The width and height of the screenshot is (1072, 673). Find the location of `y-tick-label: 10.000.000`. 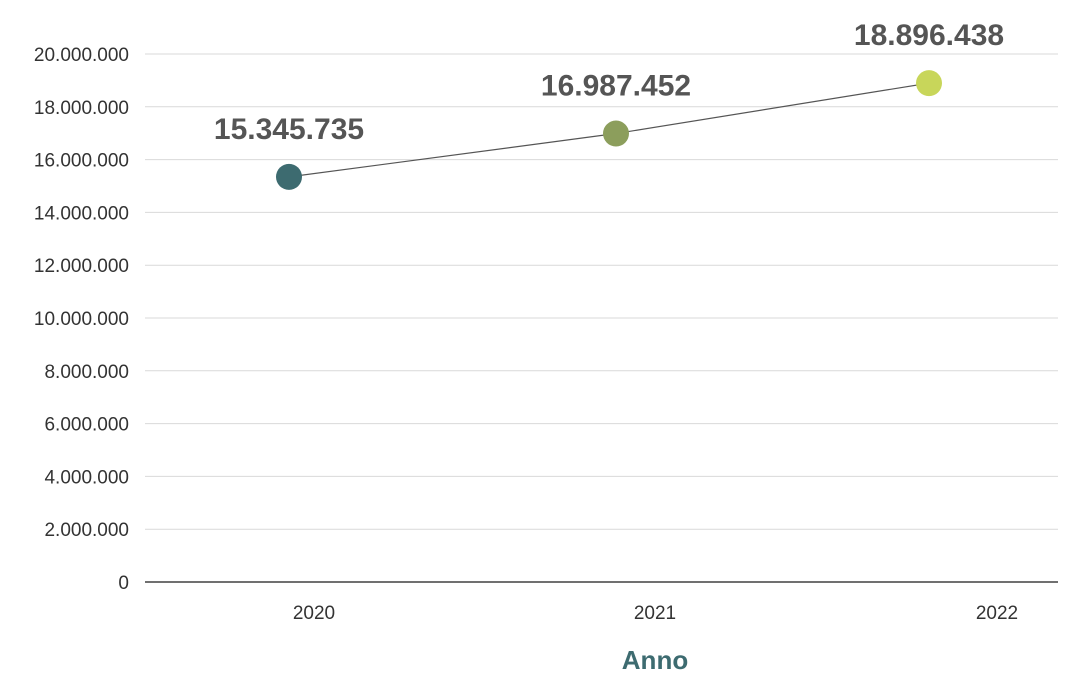

y-tick-label: 10.000.000 is located at coordinates (81, 319).